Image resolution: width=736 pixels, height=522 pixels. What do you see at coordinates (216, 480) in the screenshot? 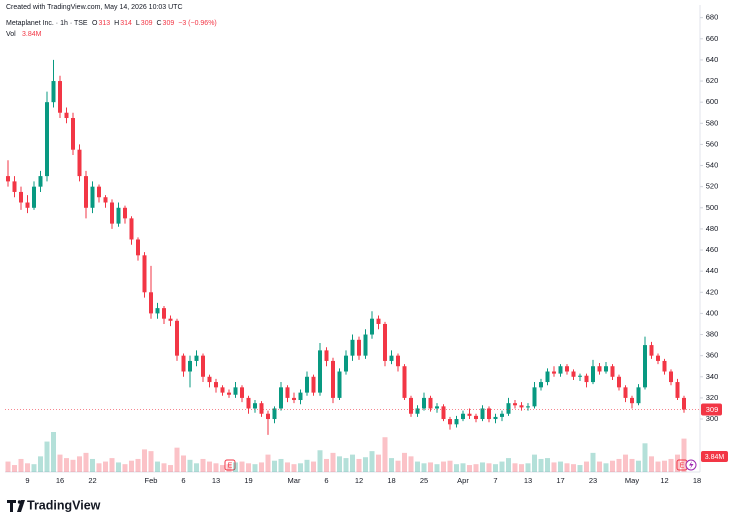
I see `x-tick-label: 13` at bounding box center [216, 480].